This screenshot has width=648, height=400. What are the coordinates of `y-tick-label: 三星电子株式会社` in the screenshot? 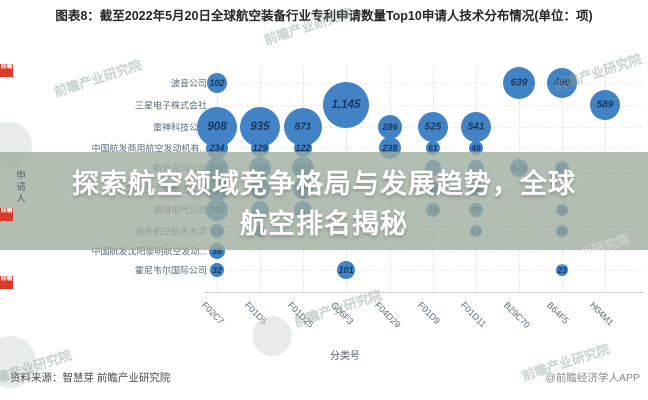 It's located at (170, 105).